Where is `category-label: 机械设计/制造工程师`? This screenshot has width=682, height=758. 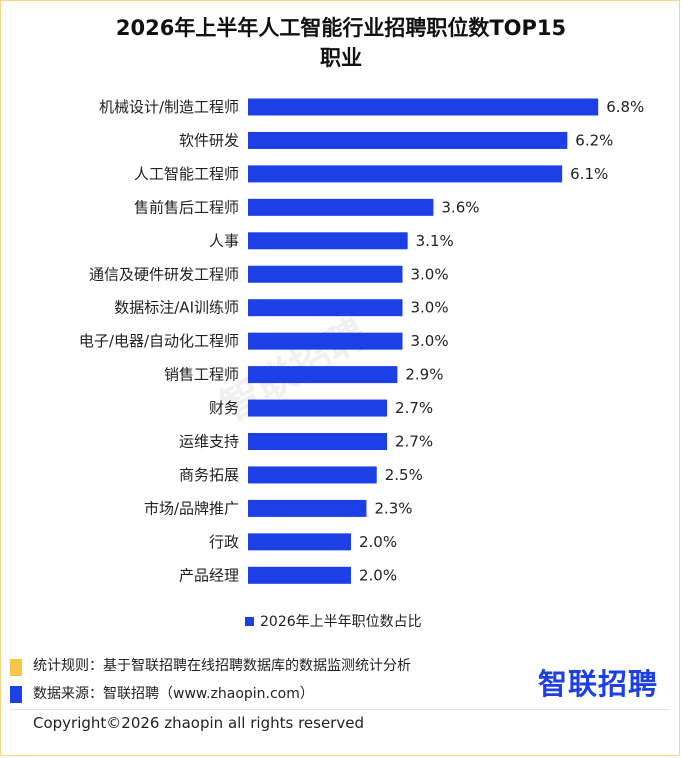 category-label: 机械设计/制造工程师 is located at coordinates (169, 107).